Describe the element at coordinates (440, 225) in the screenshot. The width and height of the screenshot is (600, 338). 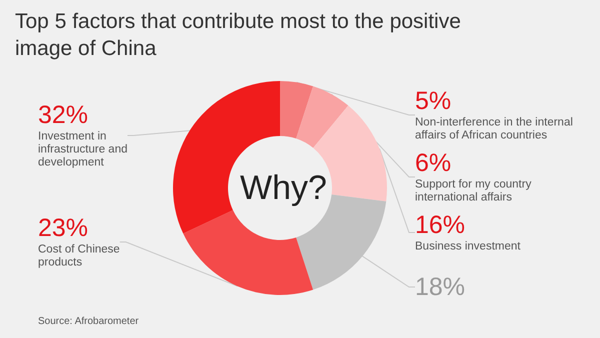
I see `data-label: 16%` at that location.